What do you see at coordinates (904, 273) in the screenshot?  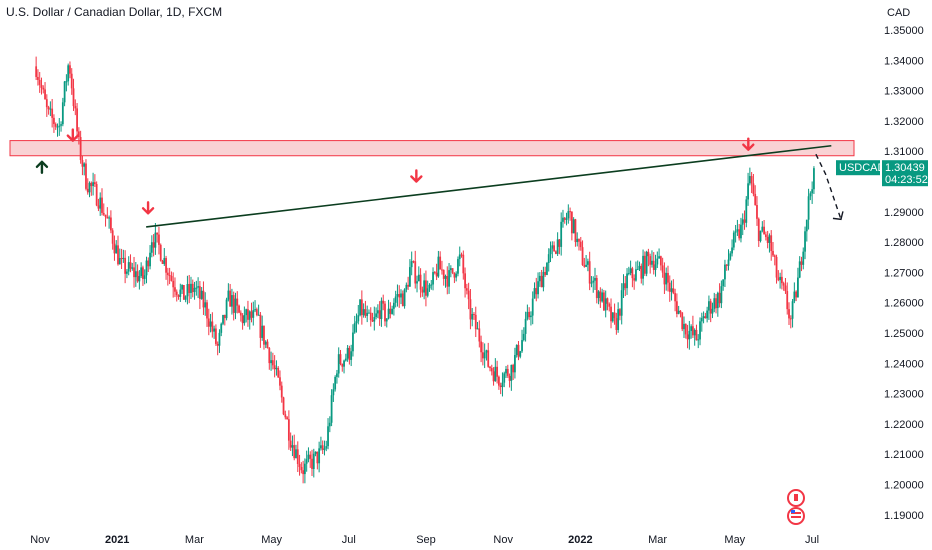 I see `y-tick-label: 1.27000` at bounding box center [904, 273].